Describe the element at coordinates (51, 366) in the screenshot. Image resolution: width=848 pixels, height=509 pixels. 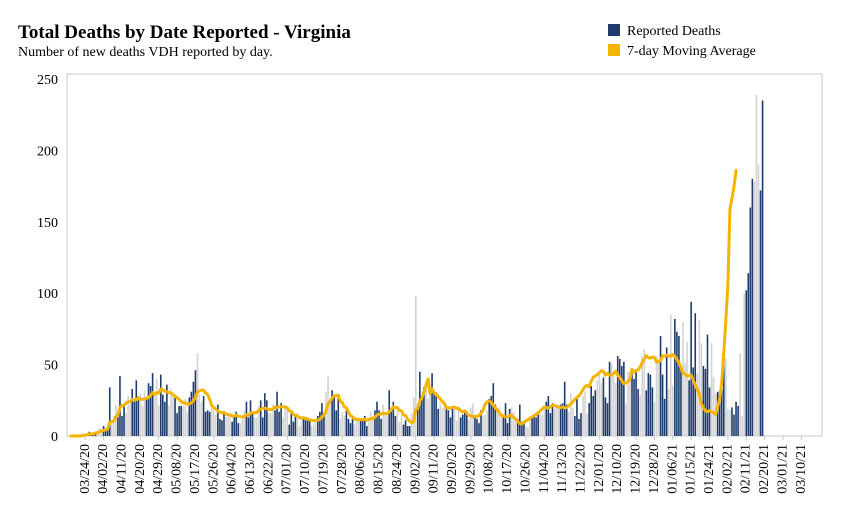
I see `y-tick-label: 50` at that location.